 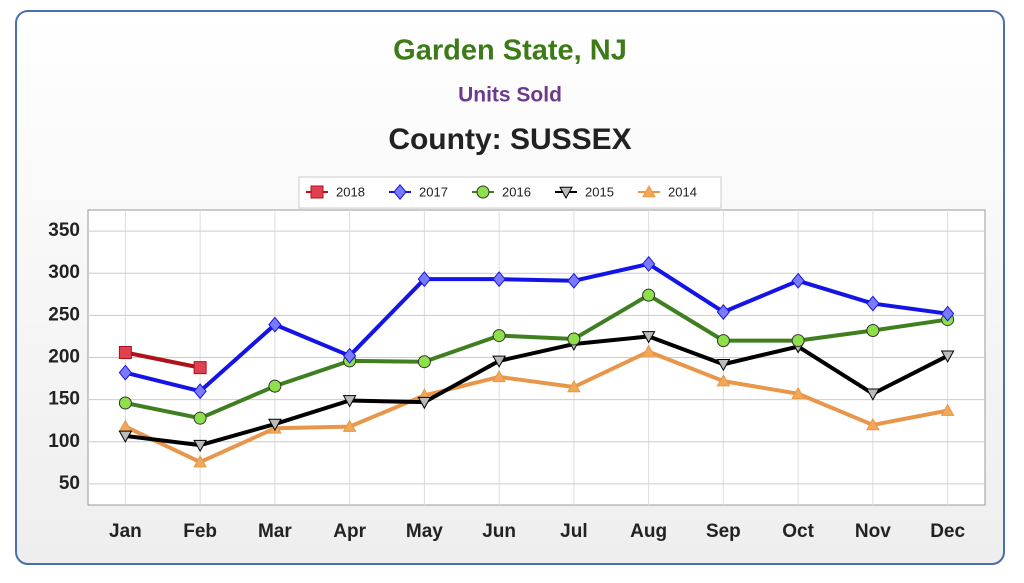 I want to click on x-tick-label: Sep, so click(x=723, y=531).